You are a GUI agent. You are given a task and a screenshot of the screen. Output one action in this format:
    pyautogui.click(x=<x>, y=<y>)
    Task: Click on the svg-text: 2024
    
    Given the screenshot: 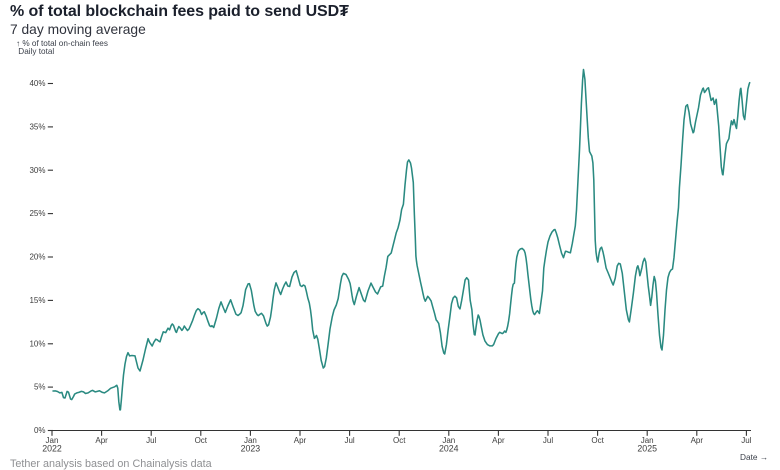 What is the action you would take?
    pyautogui.click(x=449, y=448)
    